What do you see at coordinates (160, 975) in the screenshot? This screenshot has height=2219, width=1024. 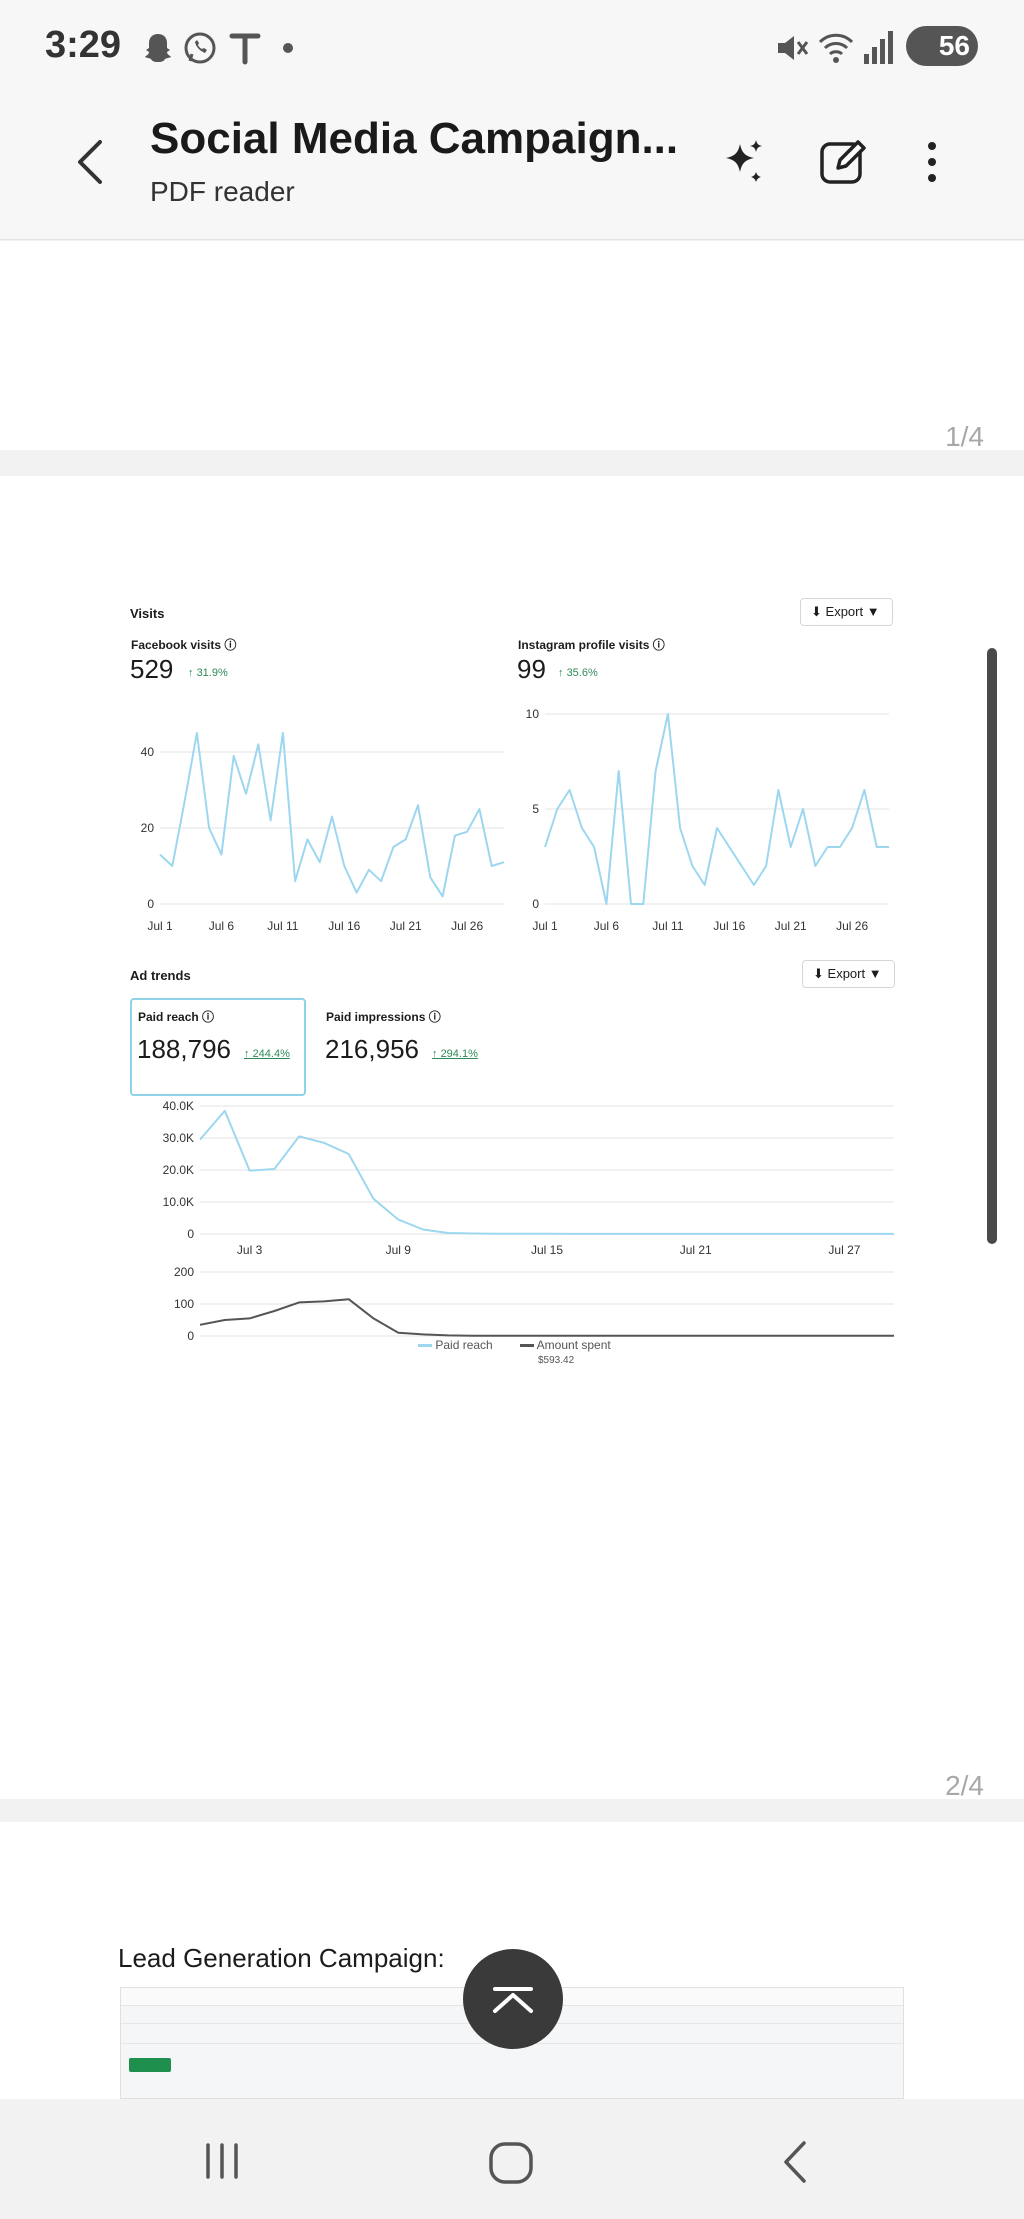 I see `ad-trends-title: Ad trends` at bounding box center [160, 975].